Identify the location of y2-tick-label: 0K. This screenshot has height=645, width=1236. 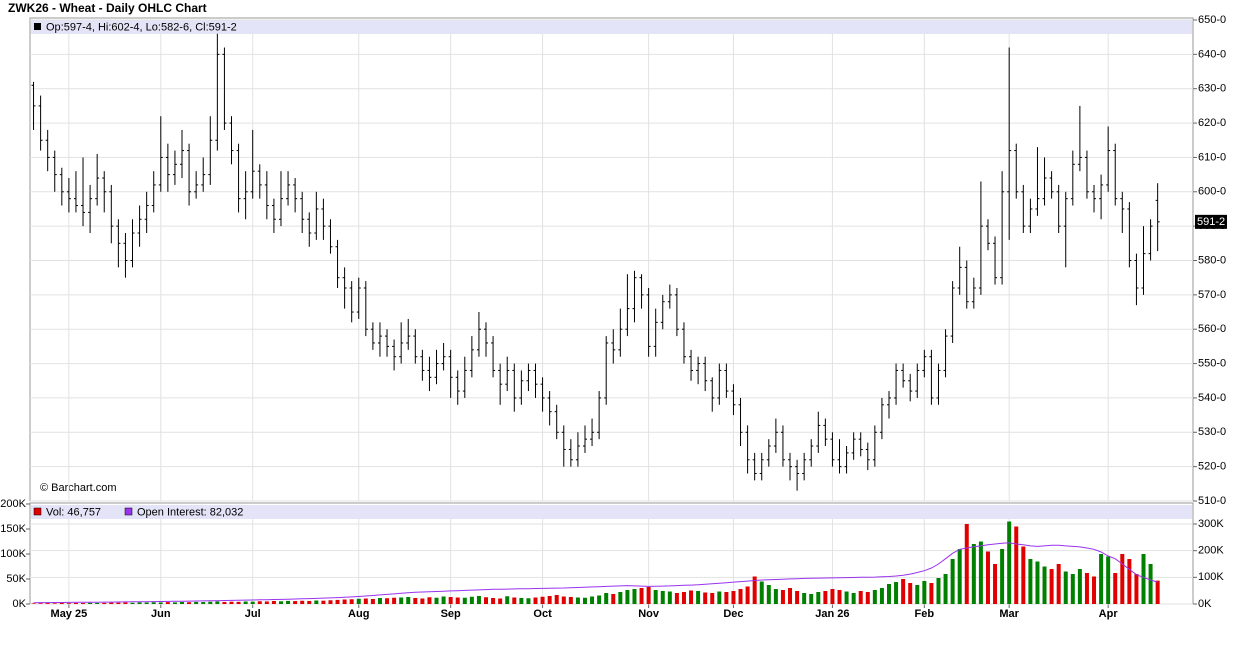
(1205, 604).